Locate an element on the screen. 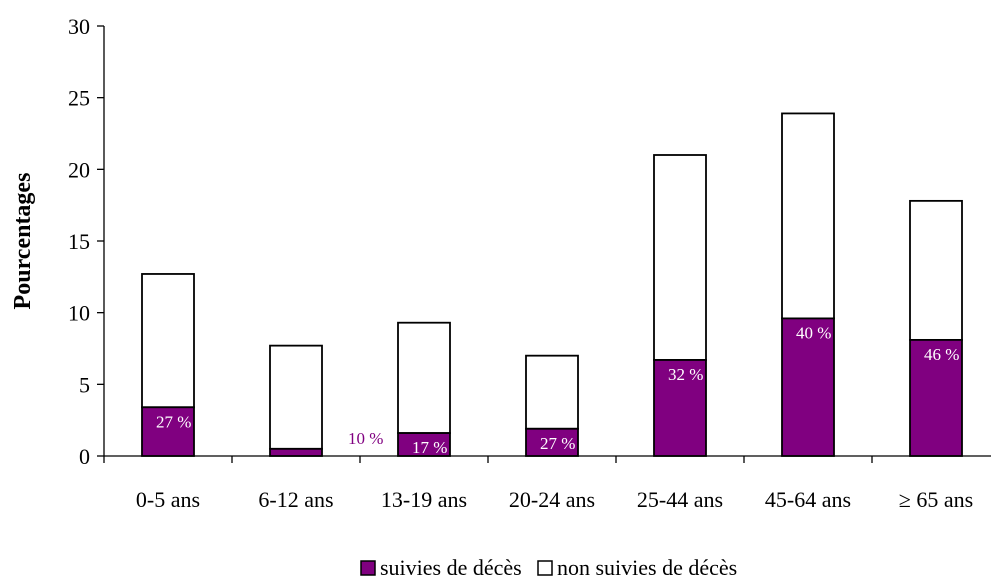 Image resolution: width=991 pixels, height=581 pixels. y-tick-label: 25 is located at coordinates (79, 98).